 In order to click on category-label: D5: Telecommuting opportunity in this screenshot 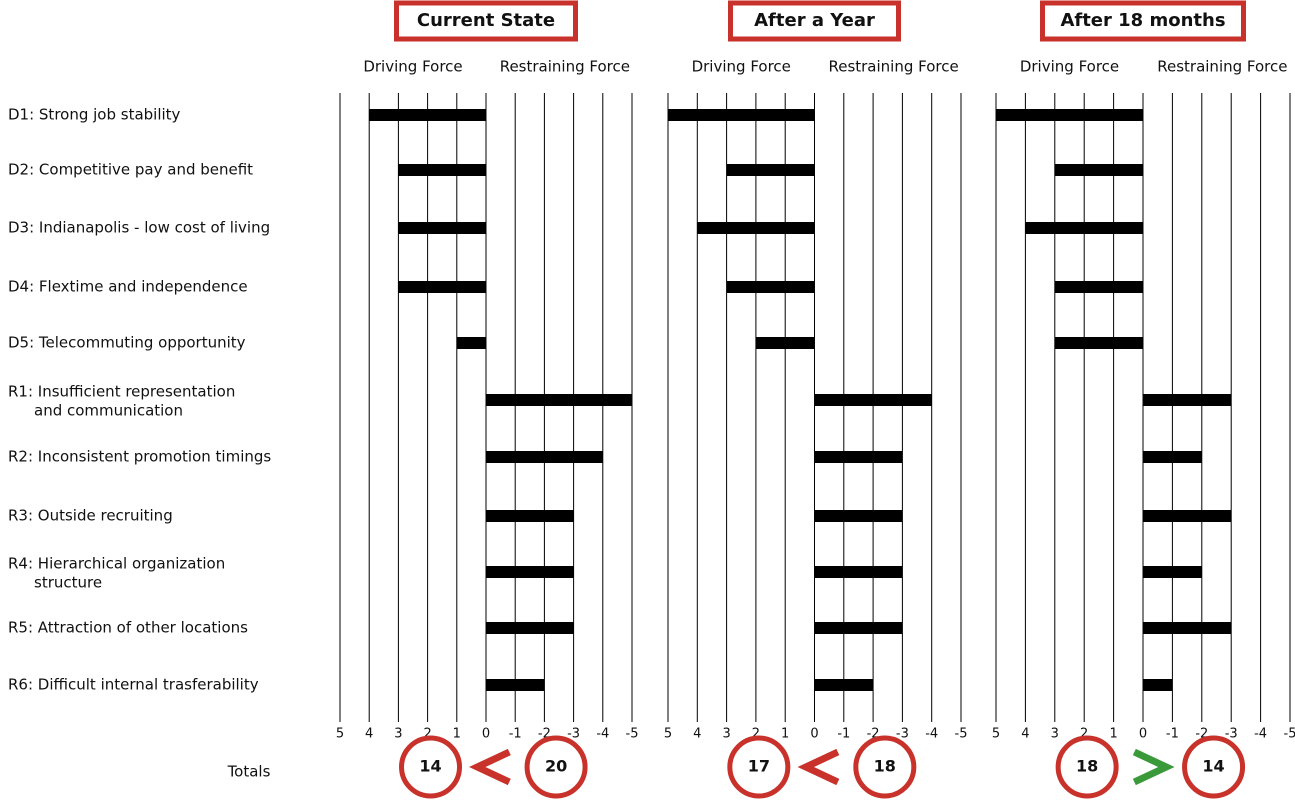, I will do `click(127, 343)`.